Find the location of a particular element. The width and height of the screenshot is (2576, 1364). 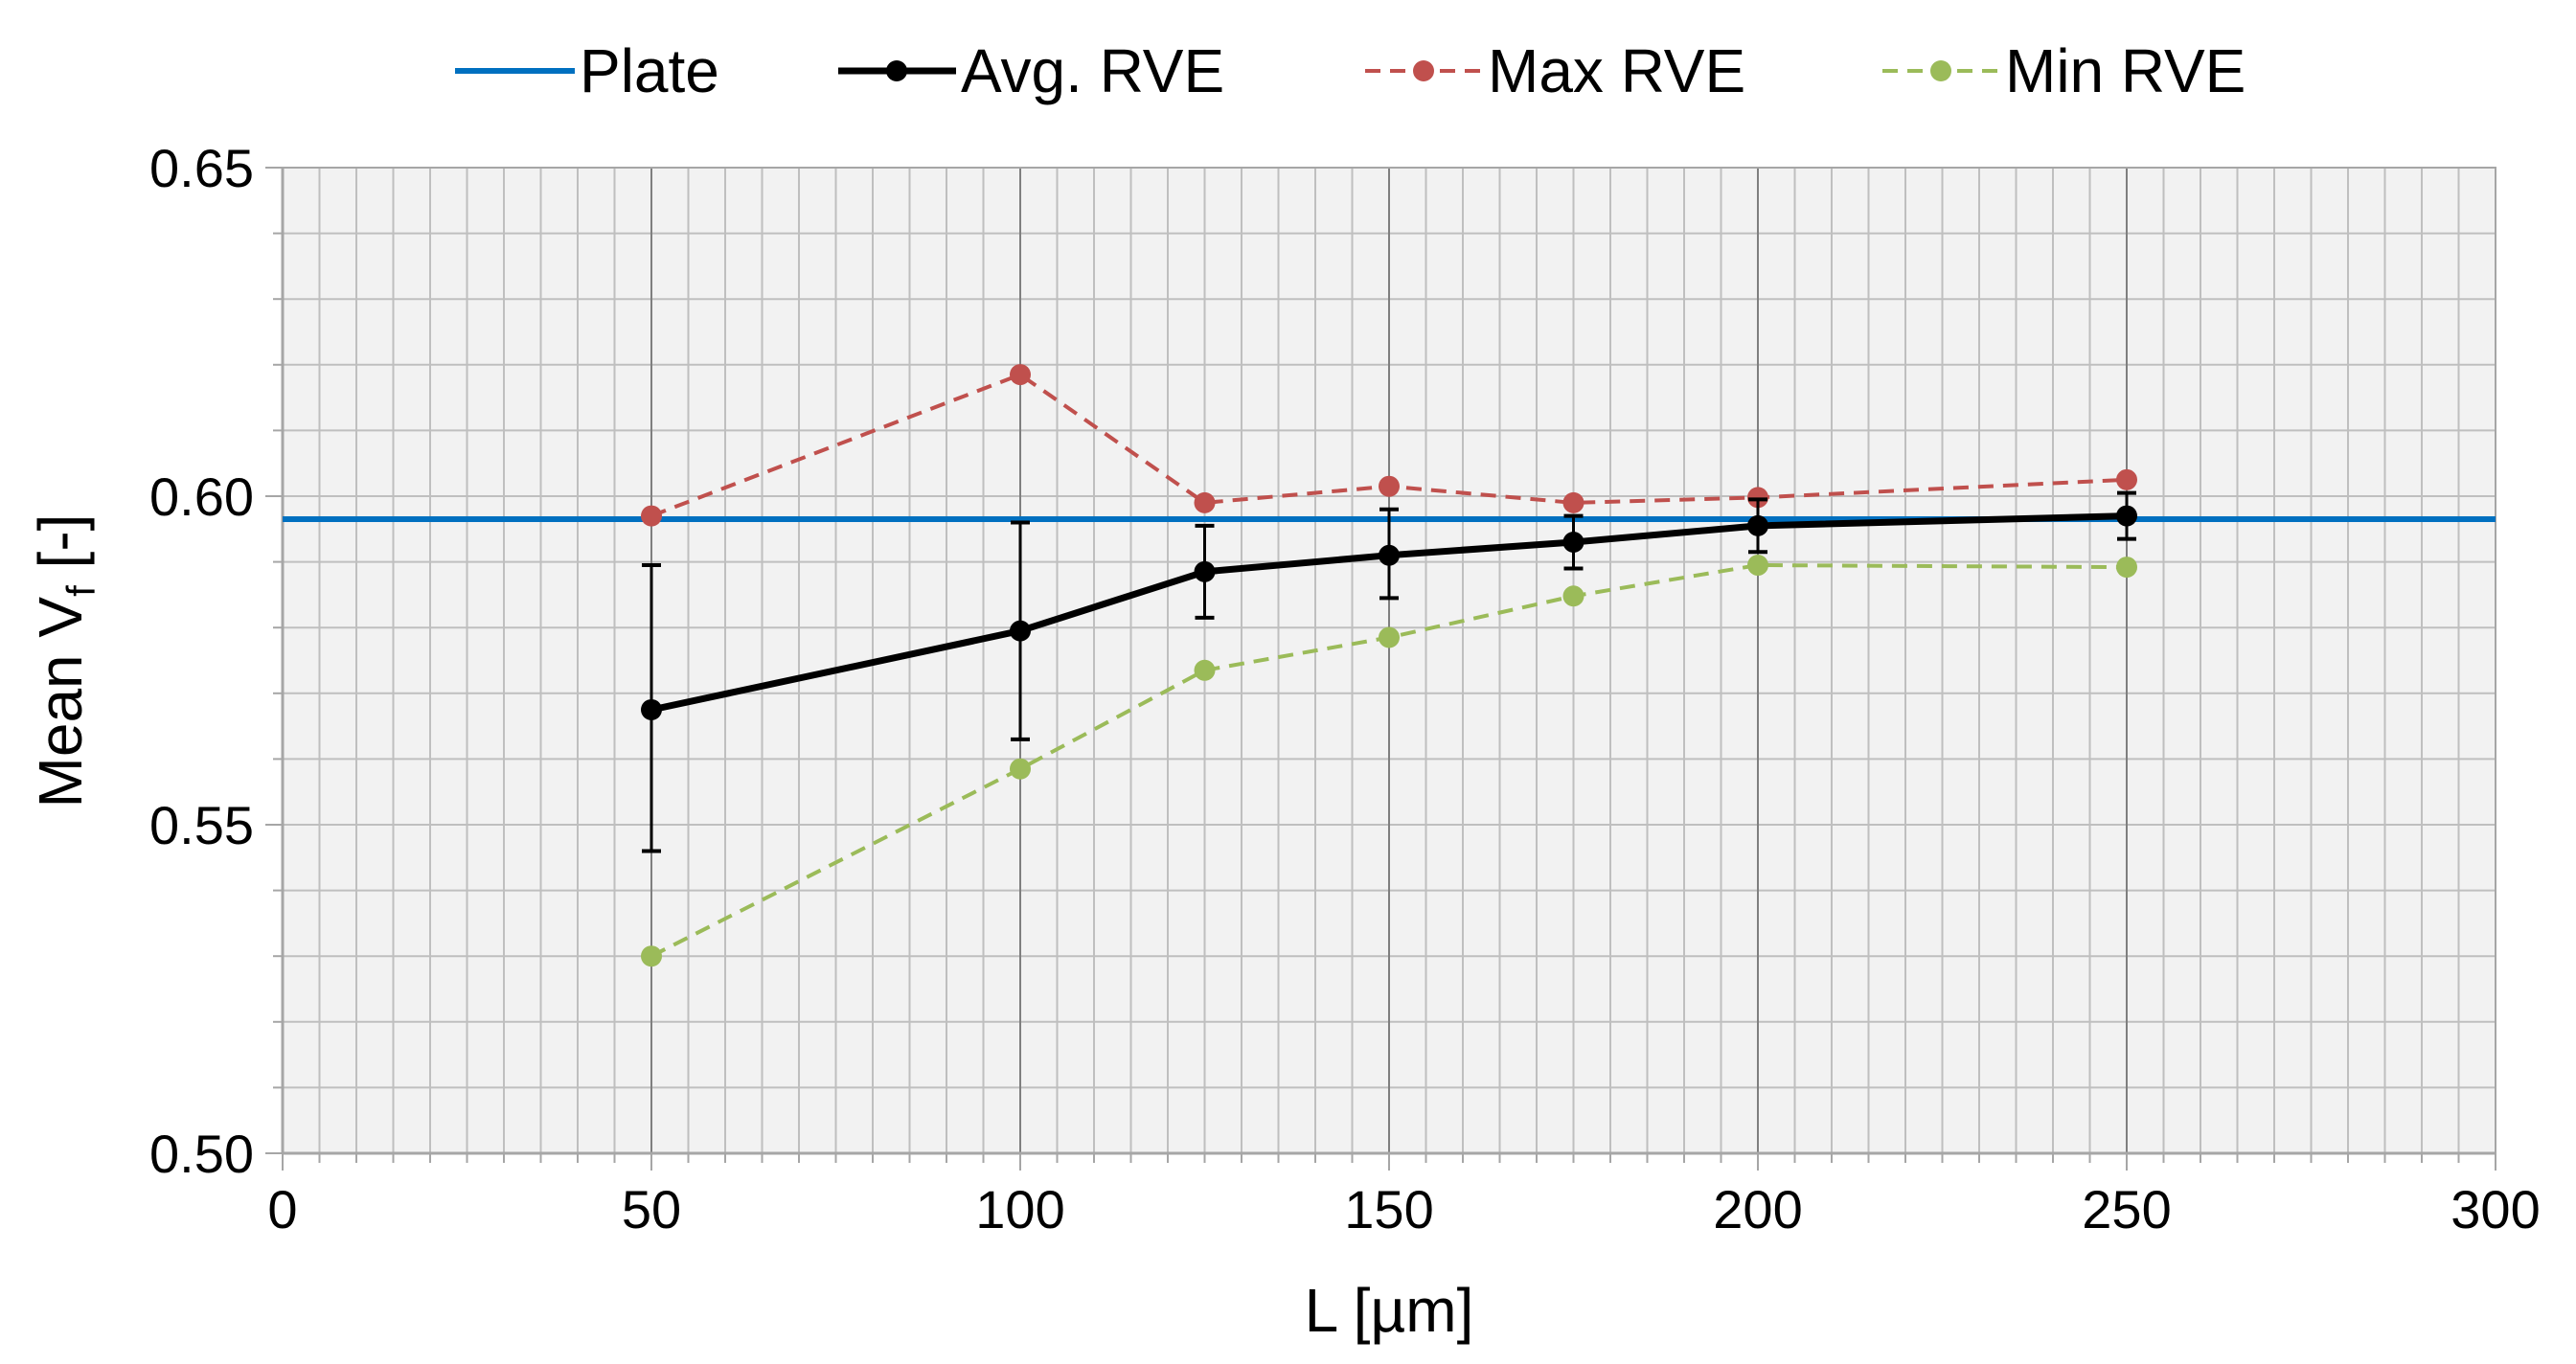

y-tick-label: 0.60 is located at coordinates (201, 496).